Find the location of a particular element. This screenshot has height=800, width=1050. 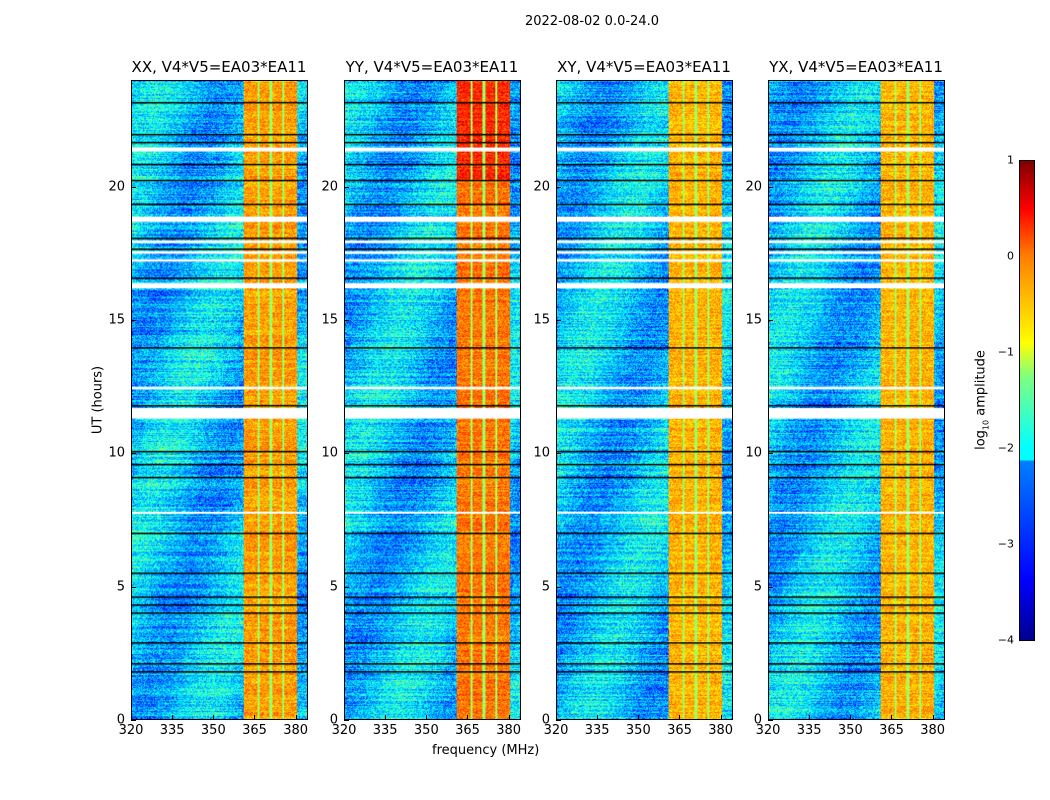

y-axis-label: UT (hours) is located at coordinates (98, 400).